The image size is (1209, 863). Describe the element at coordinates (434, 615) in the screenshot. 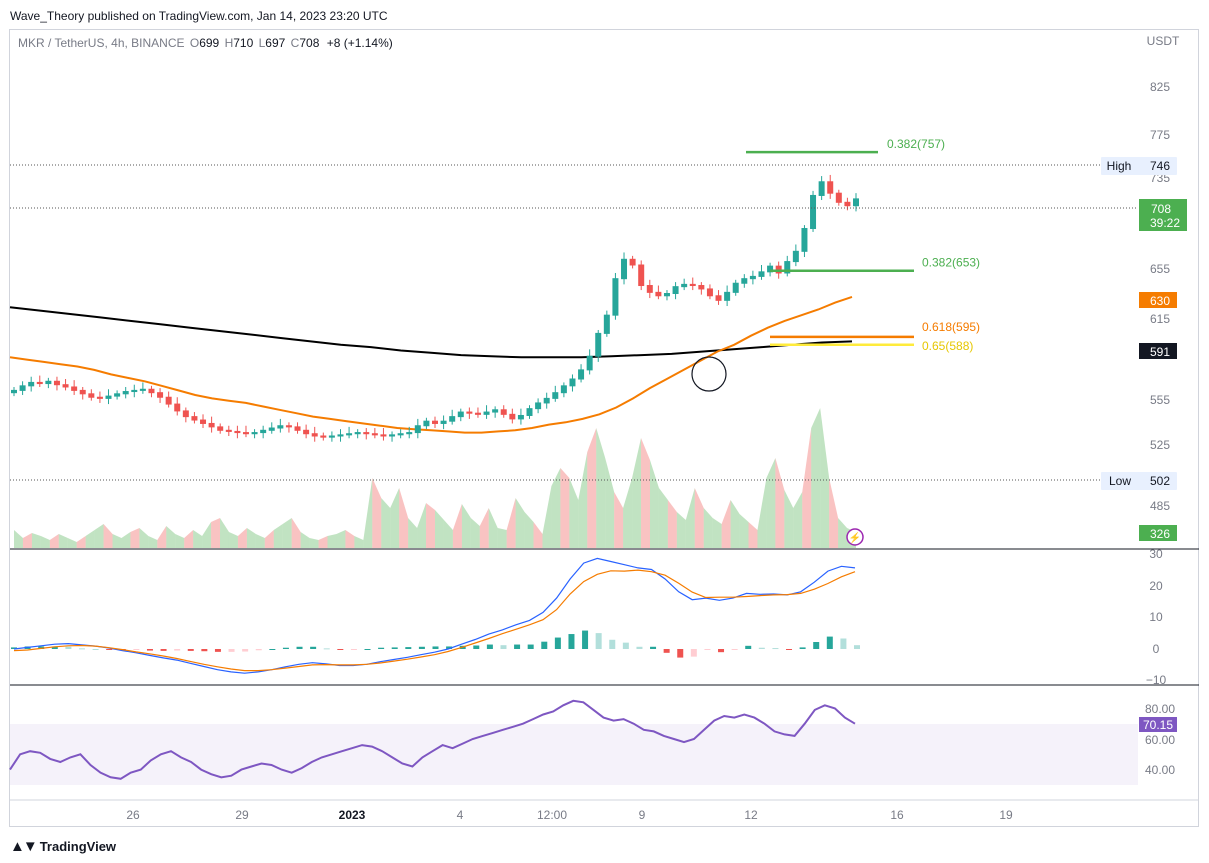

I see `macd-line` at that location.